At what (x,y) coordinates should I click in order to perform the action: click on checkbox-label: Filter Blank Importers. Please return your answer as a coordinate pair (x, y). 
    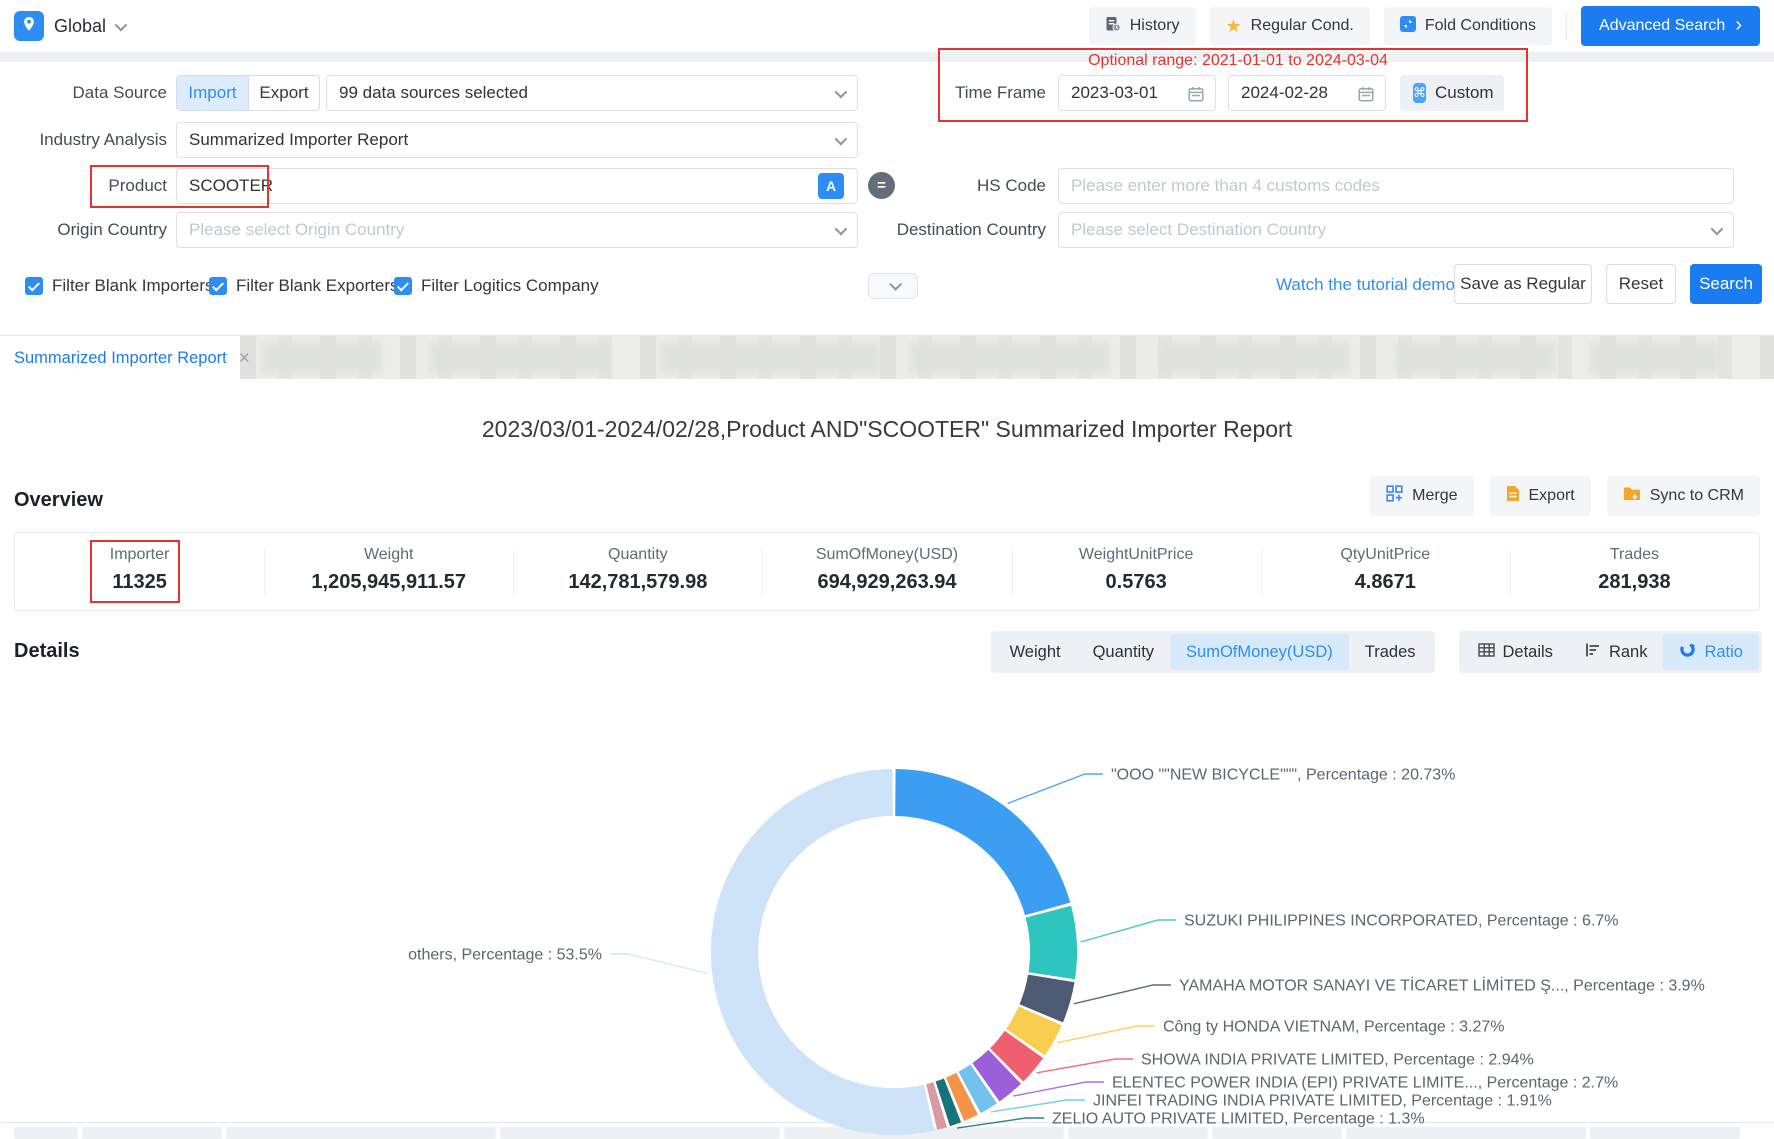
    Looking at the image, I should click on (133, 285).